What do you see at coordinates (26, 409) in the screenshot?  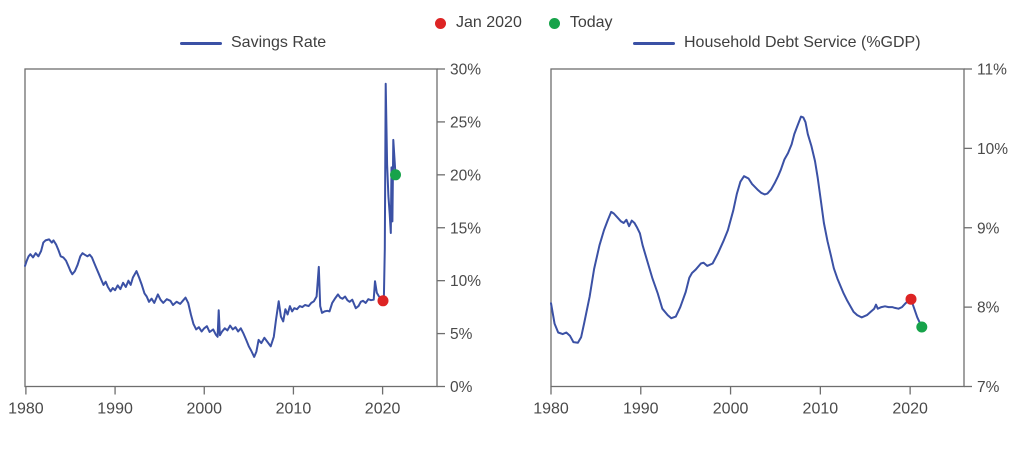 I see `savings-x-tick-label: 1980` at bounding box center [26, 409].